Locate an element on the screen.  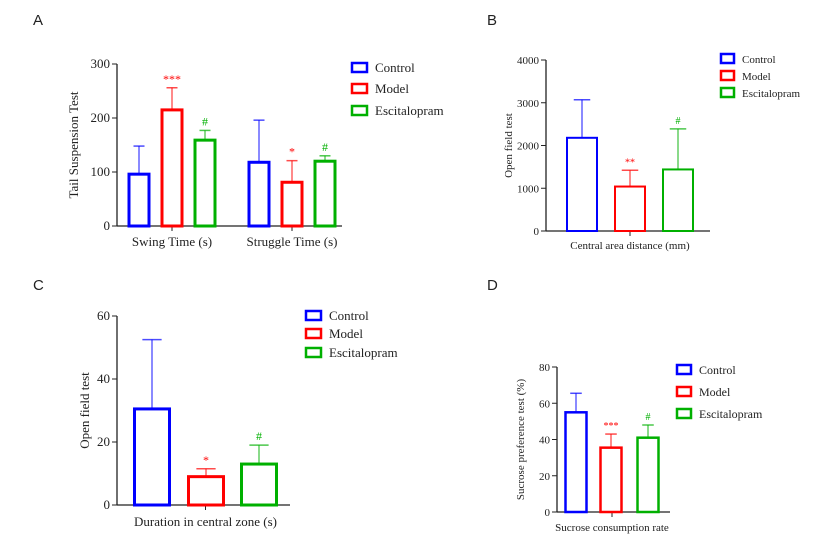
panel-c-bar-control is located at coordinates (152, 457).